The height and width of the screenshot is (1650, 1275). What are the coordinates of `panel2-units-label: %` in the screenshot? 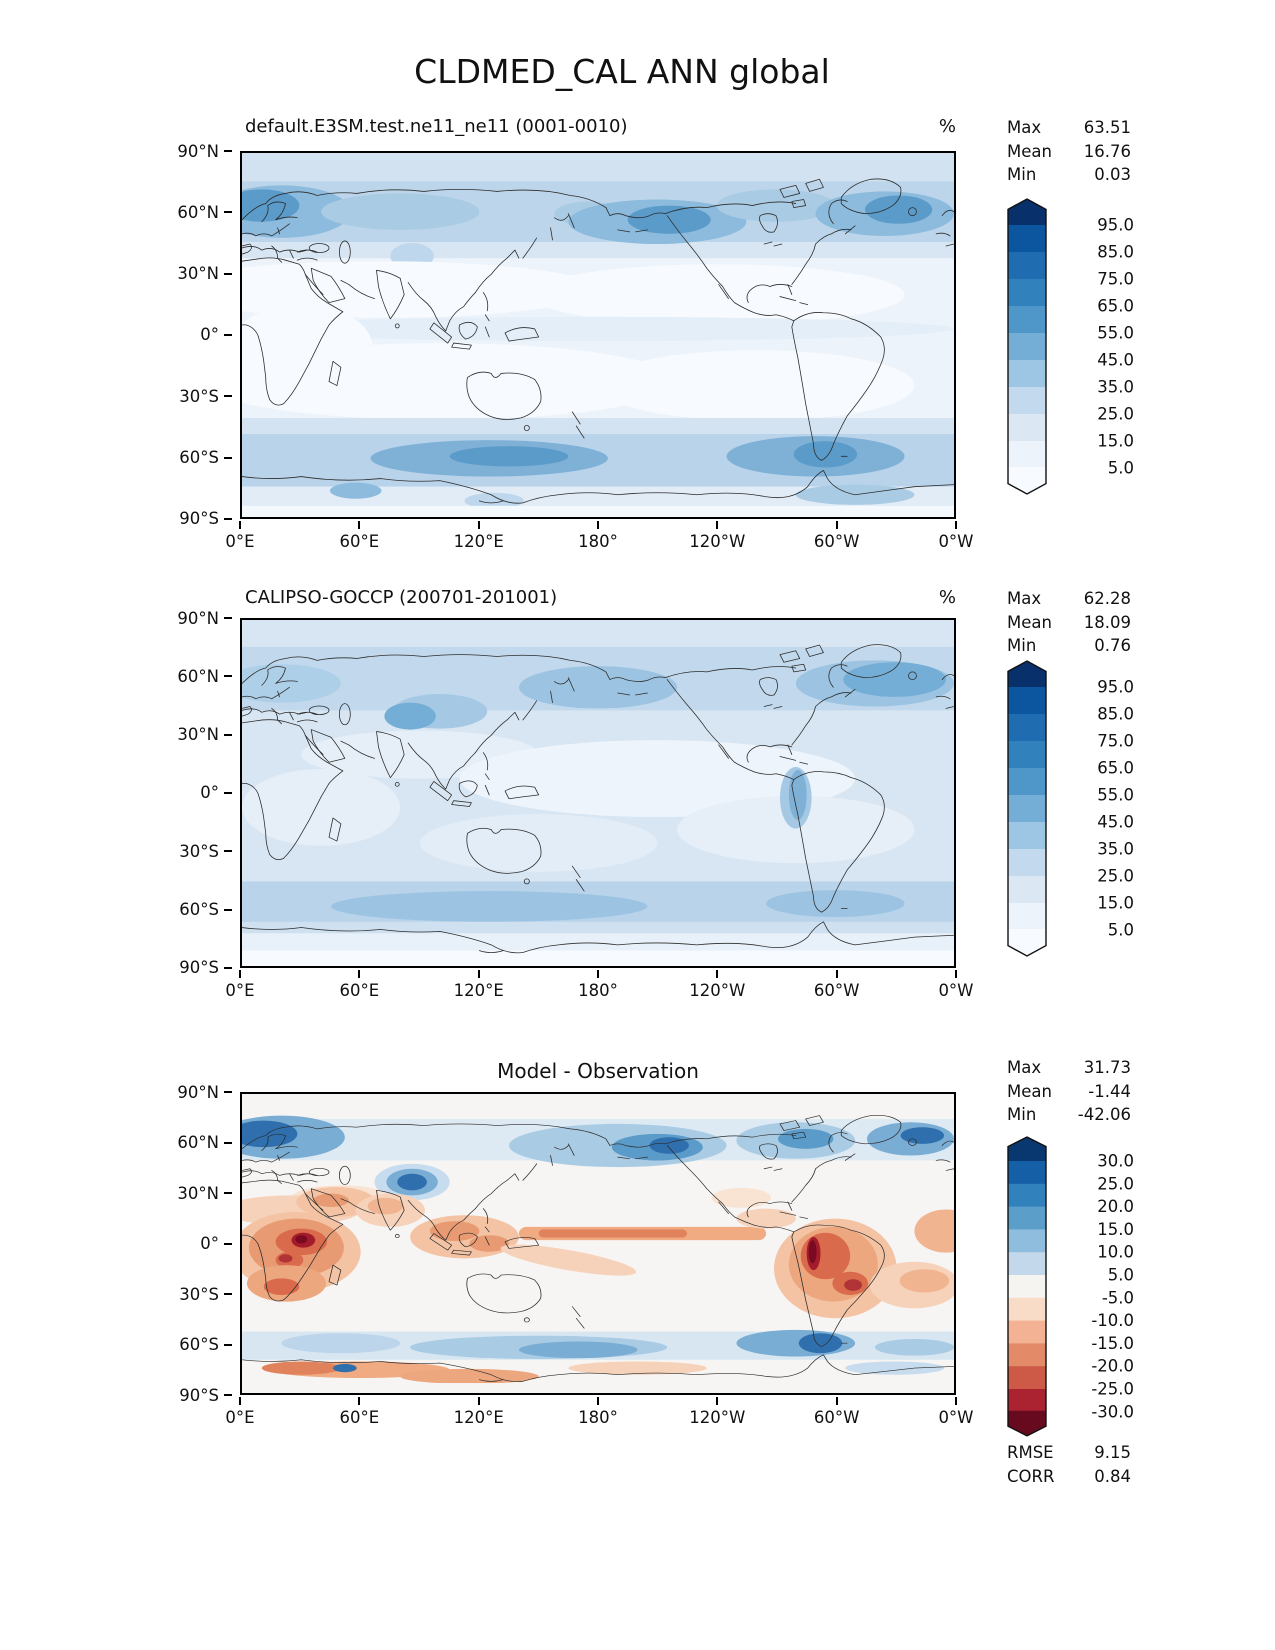 It's located at (947, 597).